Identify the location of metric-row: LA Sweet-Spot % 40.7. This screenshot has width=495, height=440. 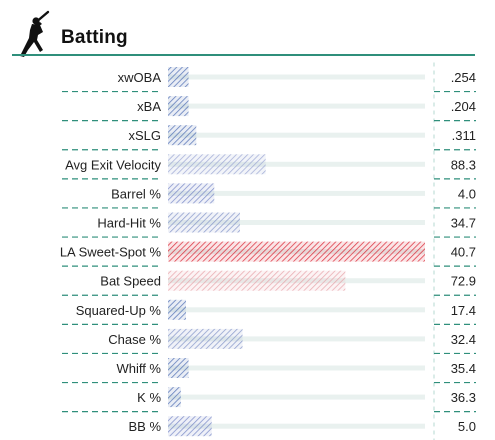
(268, 254).